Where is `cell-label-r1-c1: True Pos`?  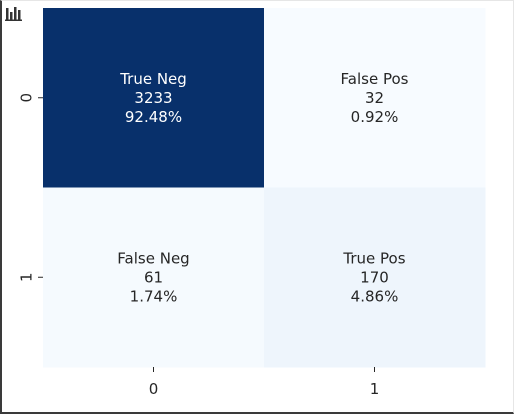 cell-label-r1-c1: True Pos is located at coordinates (373, 258).